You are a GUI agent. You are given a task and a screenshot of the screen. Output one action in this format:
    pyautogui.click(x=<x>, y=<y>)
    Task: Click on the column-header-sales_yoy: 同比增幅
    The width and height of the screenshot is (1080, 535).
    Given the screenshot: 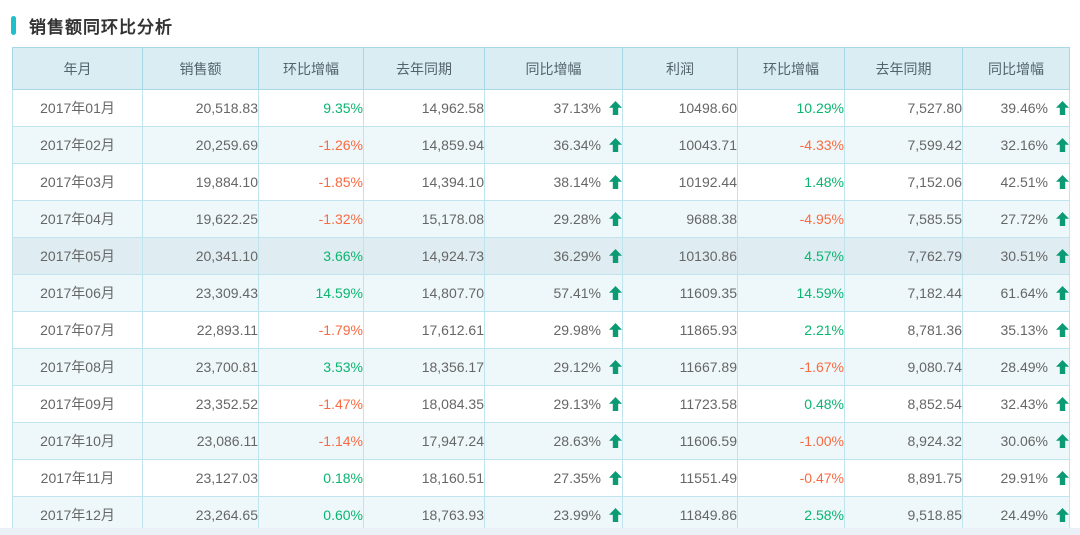 What is the action you would take?
    pyautogui.click(x=553, y=68)
    